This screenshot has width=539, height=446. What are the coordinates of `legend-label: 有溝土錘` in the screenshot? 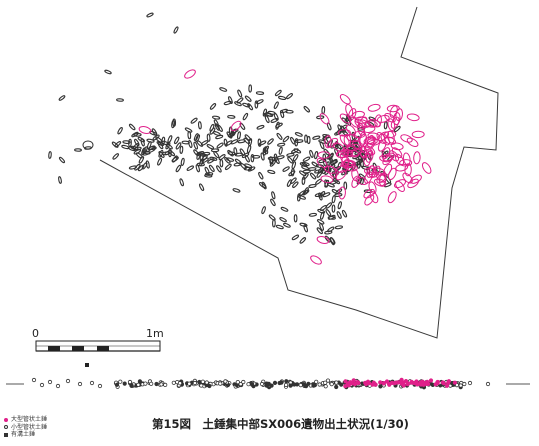 It's located at (23, 434).